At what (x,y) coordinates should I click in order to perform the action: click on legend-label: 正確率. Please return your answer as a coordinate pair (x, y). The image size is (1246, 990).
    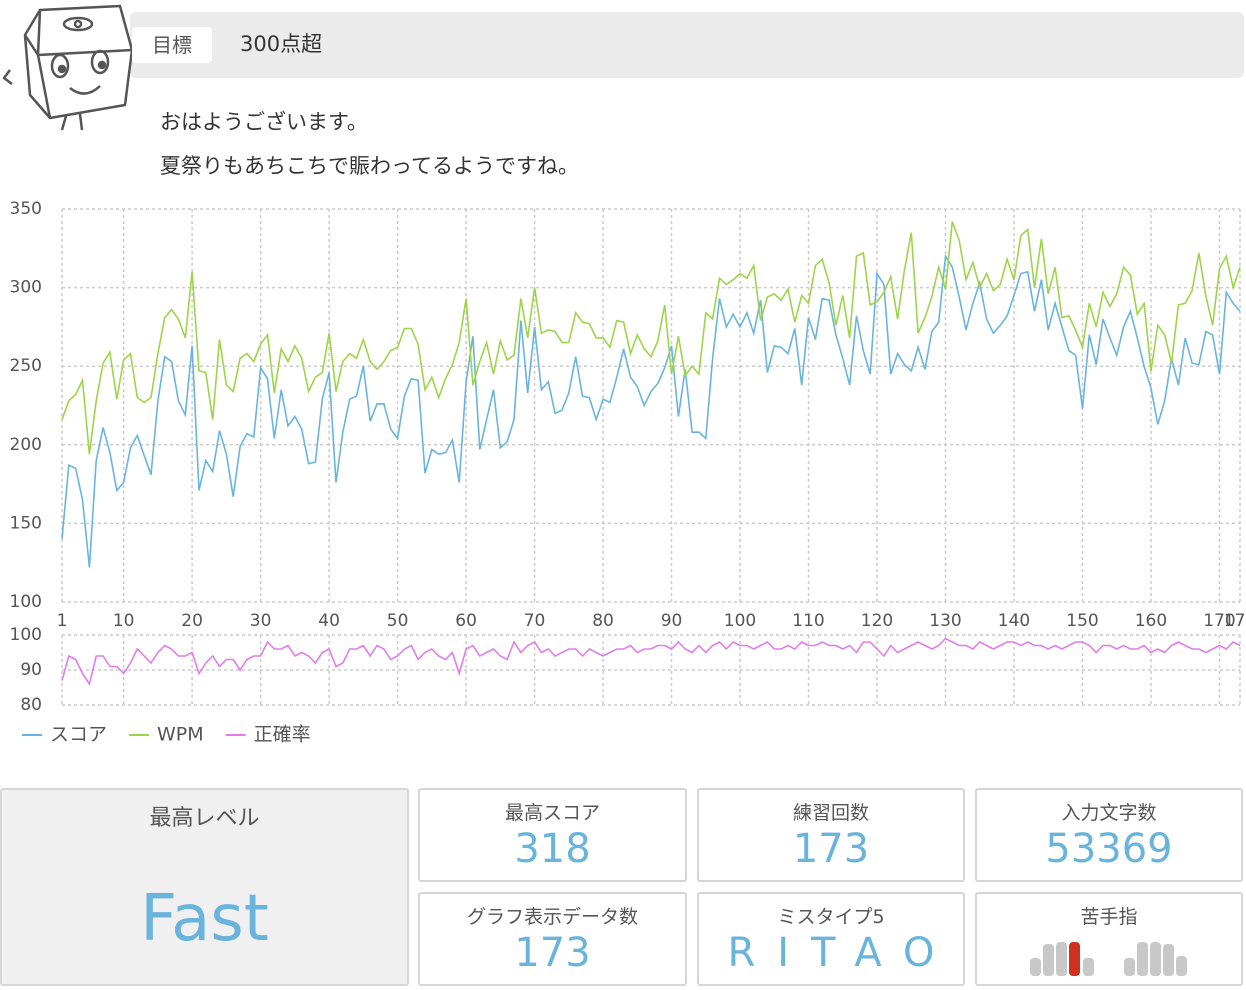
    Looking at the image, I should click on (282, 735).